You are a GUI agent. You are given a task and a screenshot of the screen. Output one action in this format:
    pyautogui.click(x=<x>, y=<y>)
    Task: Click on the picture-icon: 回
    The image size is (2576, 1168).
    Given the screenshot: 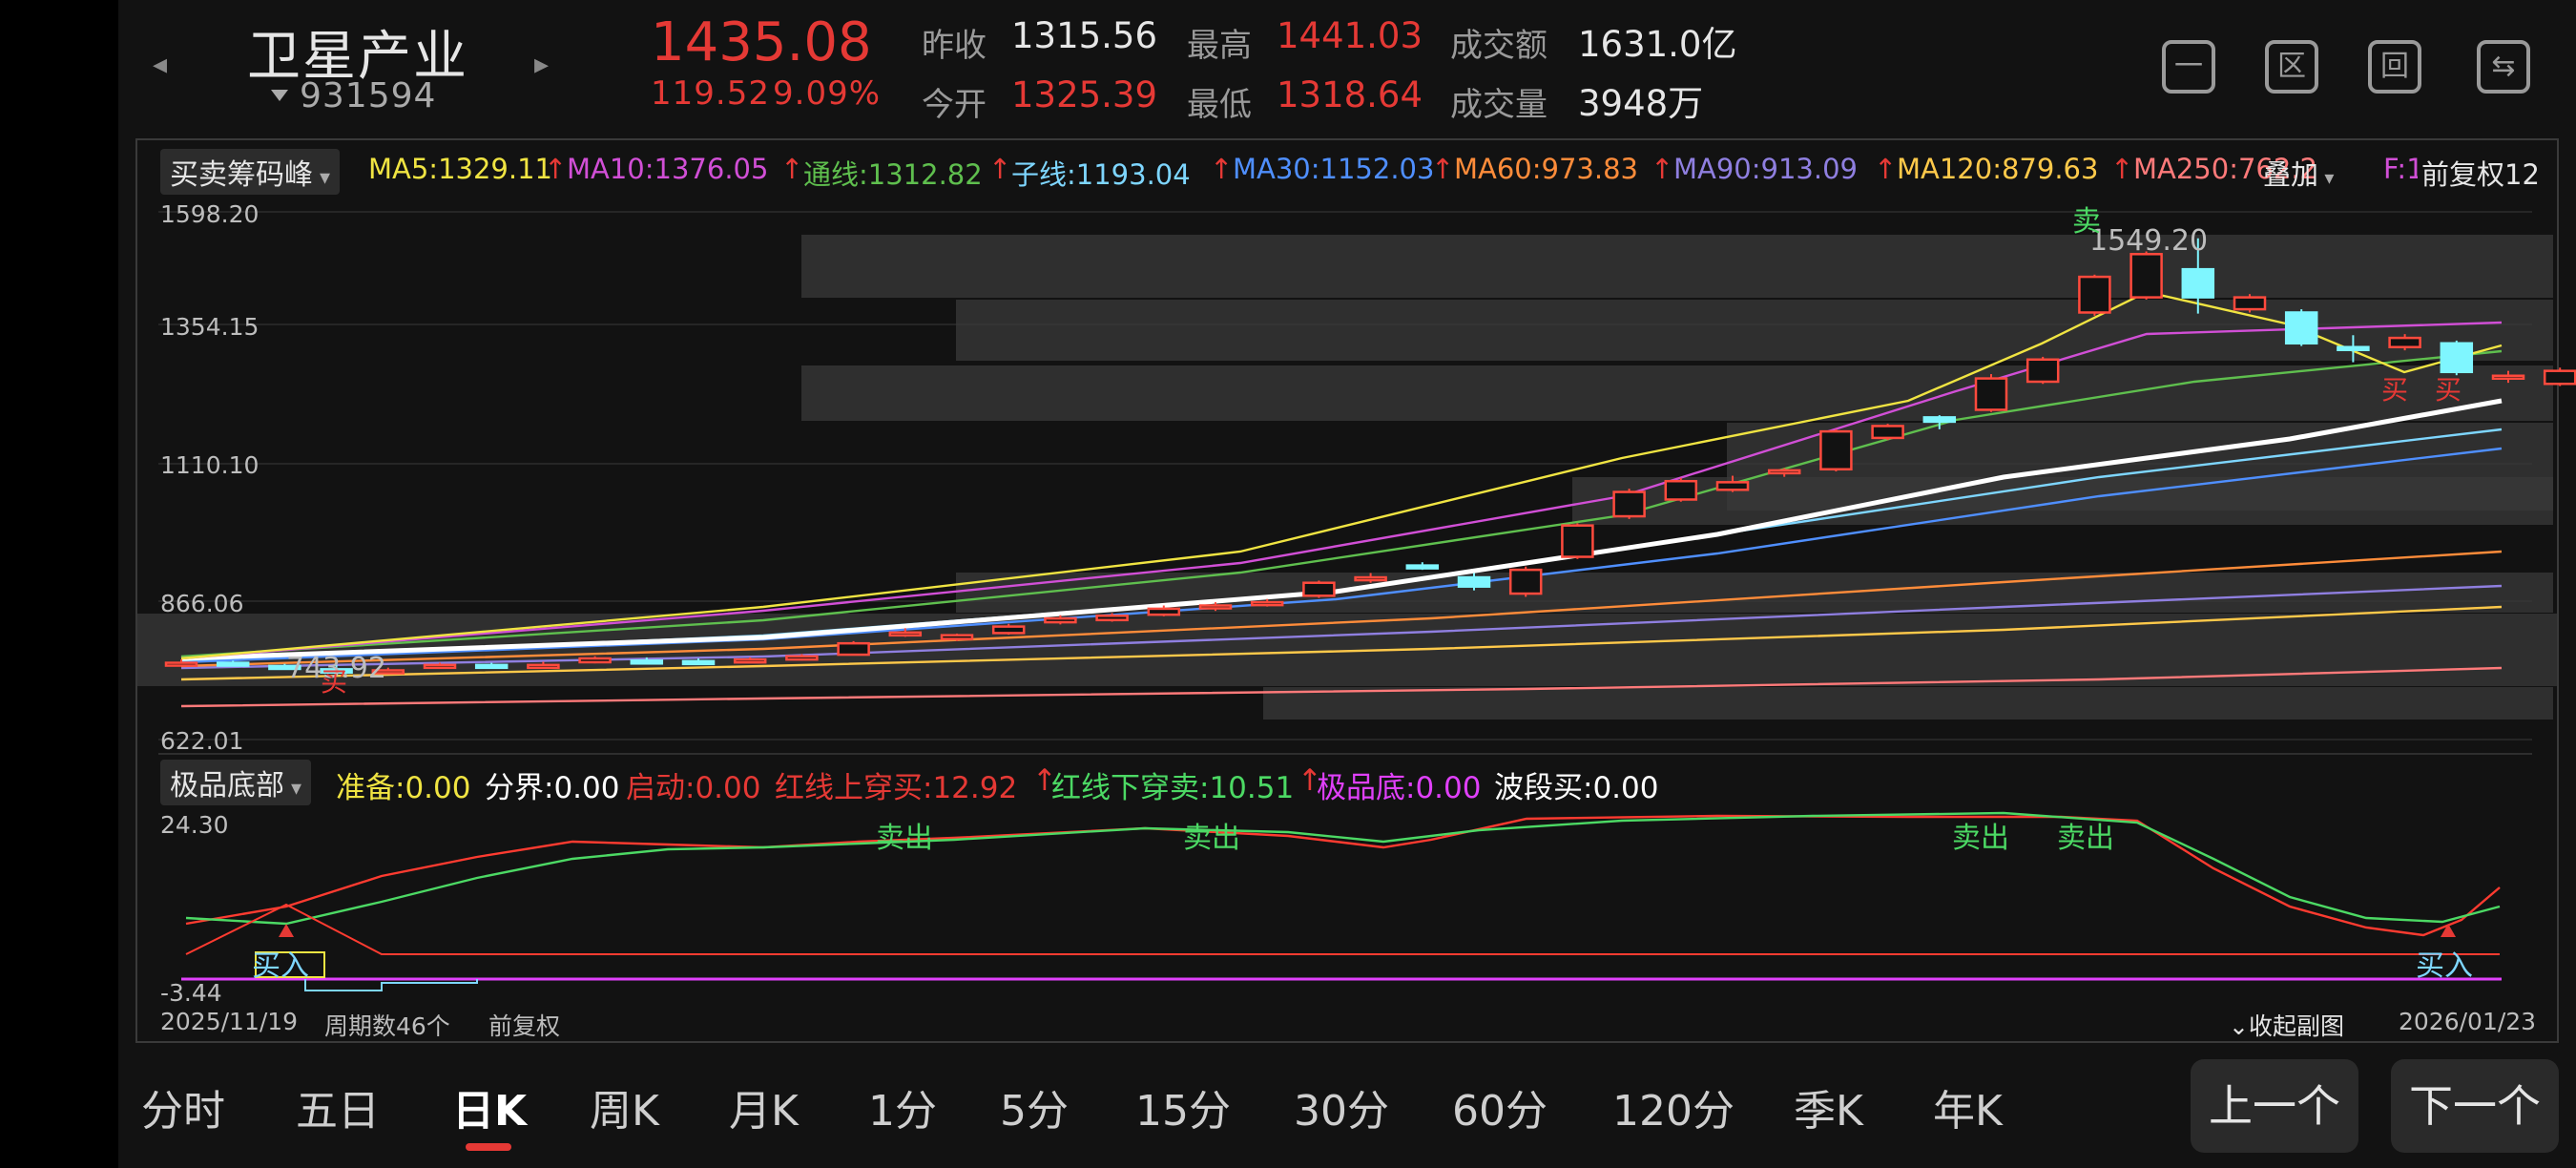 What is the action you would take?
    pyautogui.click(x=2394, y=67)
    